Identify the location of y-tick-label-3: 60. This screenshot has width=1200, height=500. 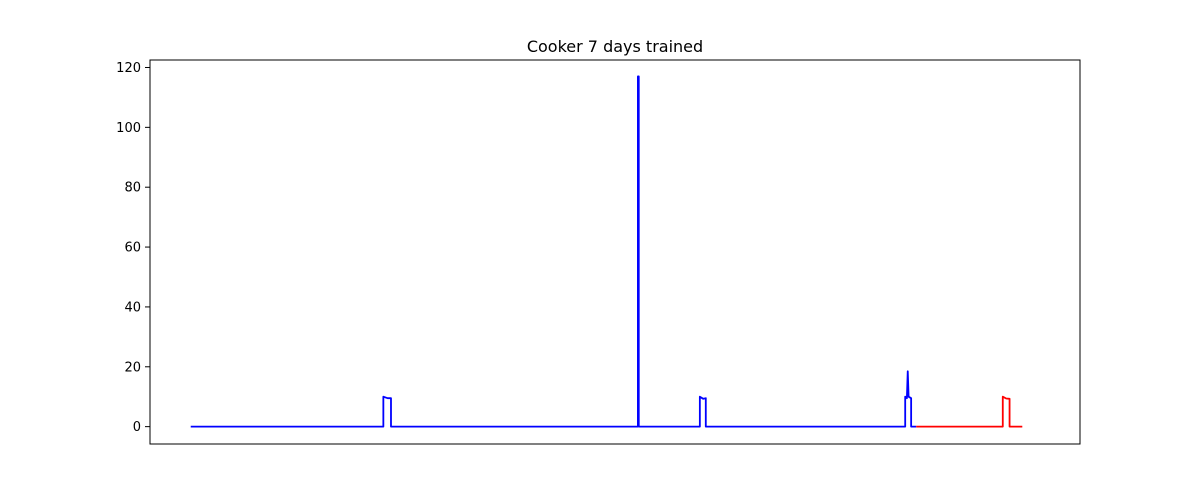
(132, 248).